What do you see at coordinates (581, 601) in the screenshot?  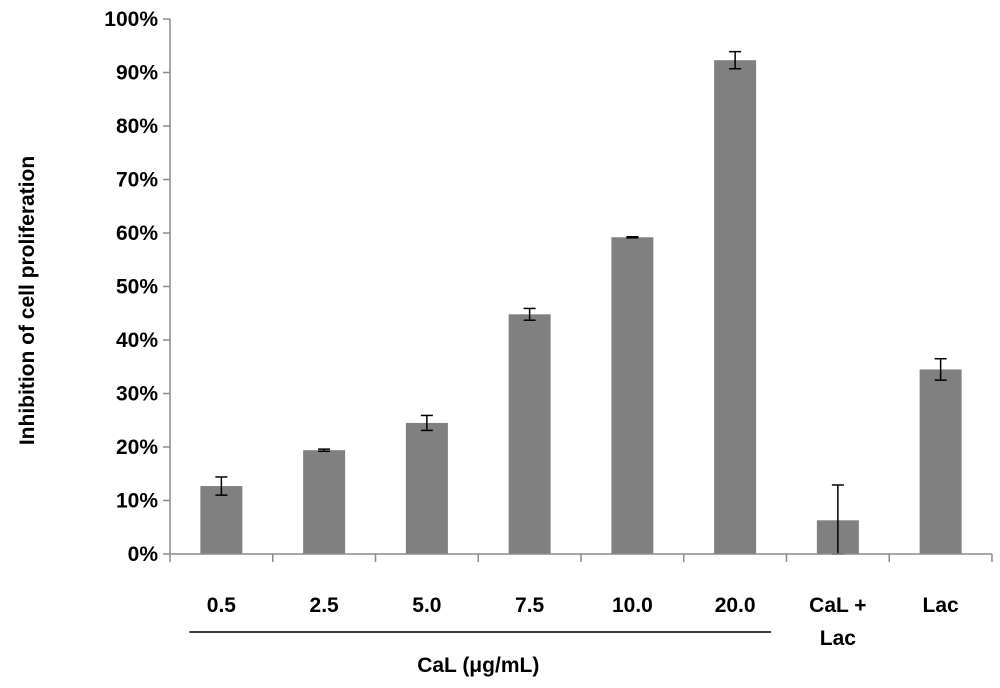 I see `x-axis: 0.5 2.5 5.0 7.5 10.0 20.0 CaL + Lac Lac` at bounding box center [581, 601].